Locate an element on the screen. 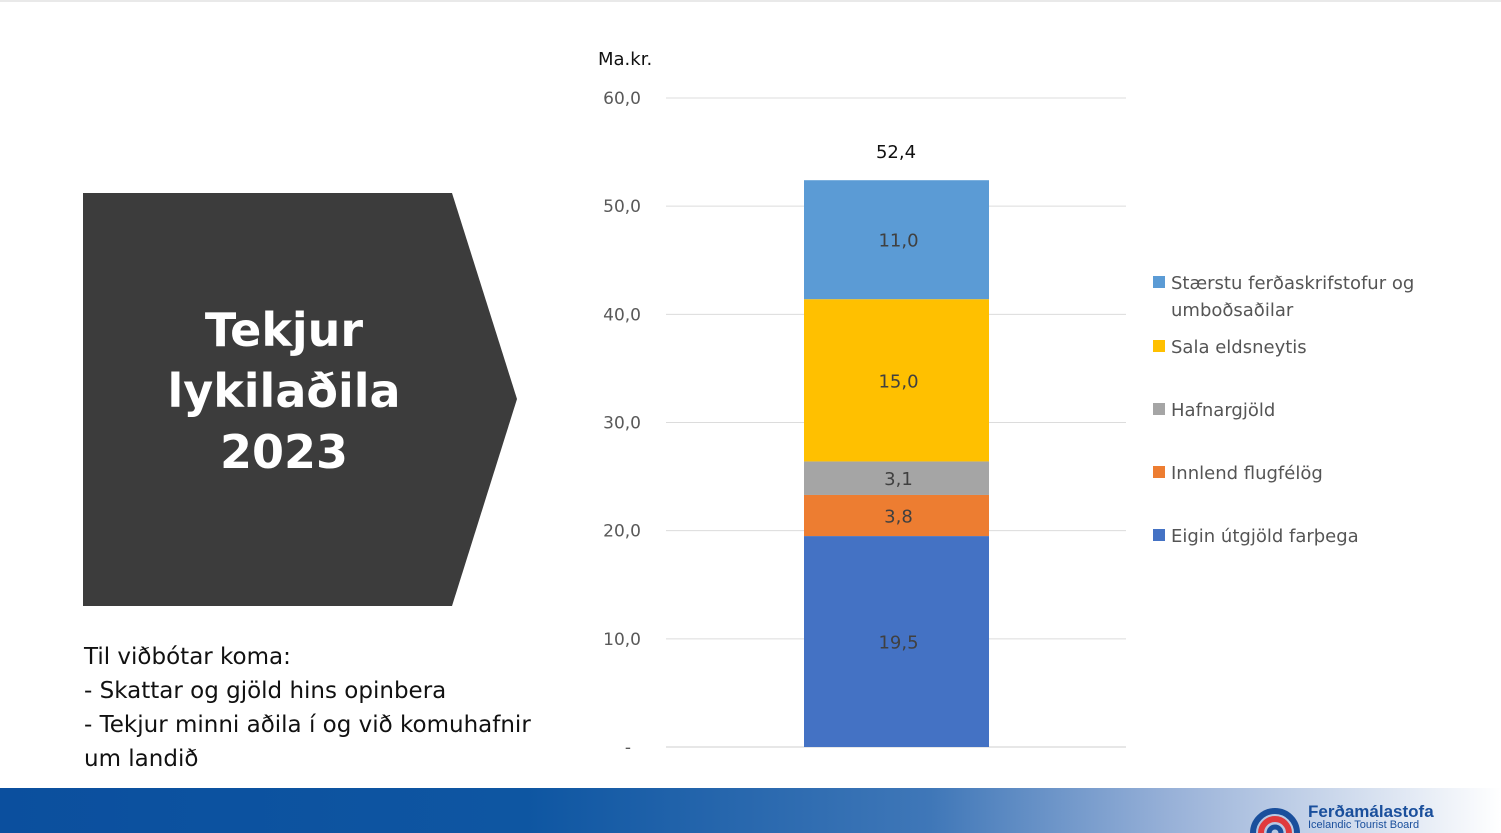  notes-line-3: - Tekjur minni aðila í og við komuhafnir is located at coordinates (307, 725).